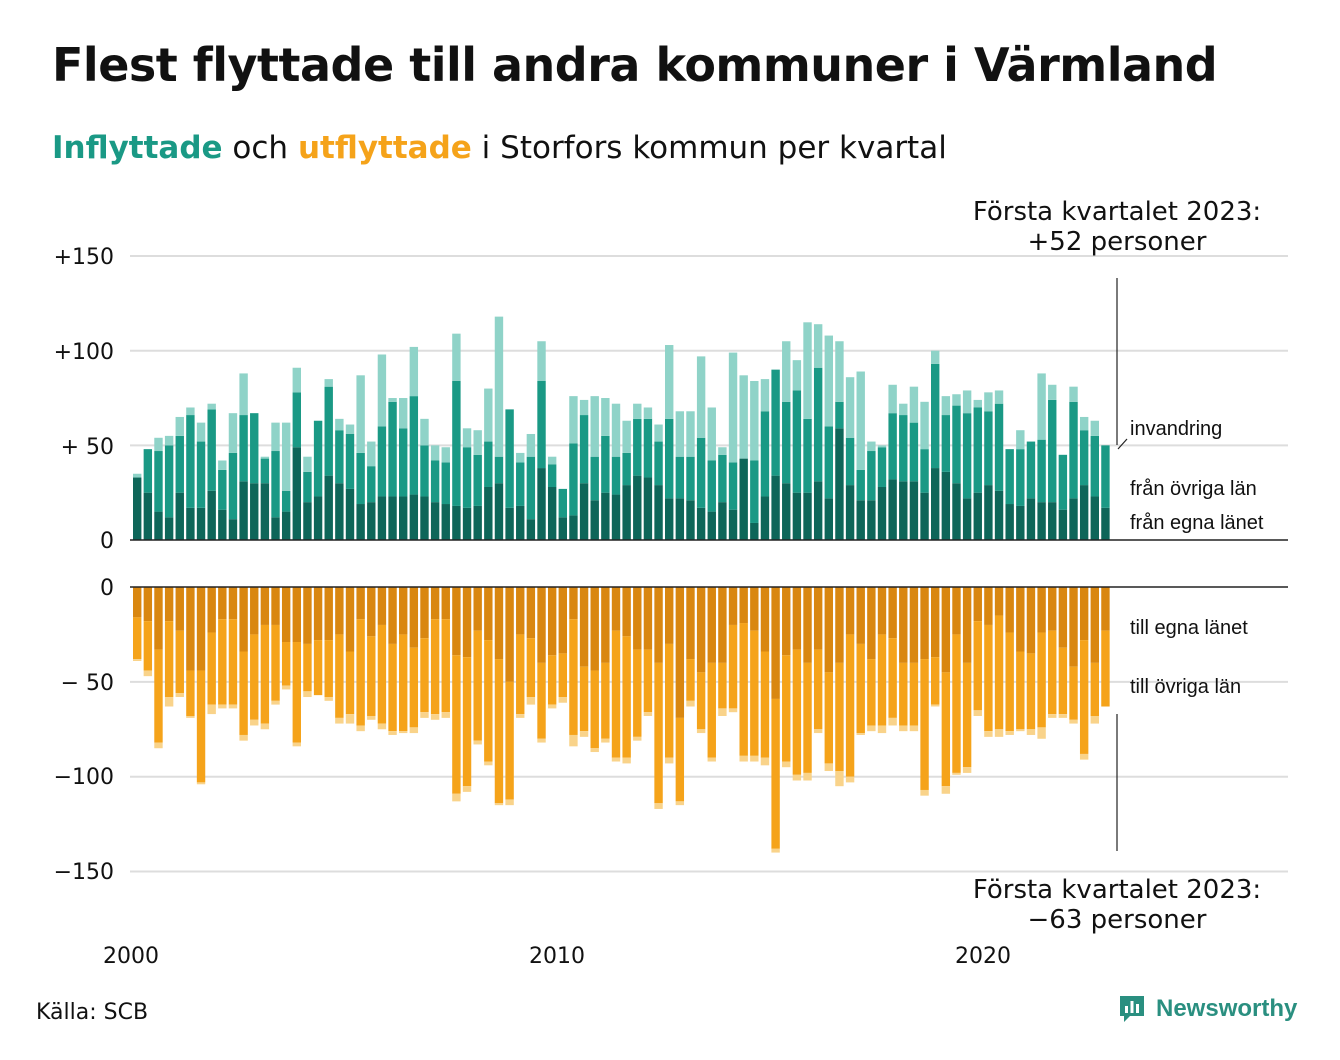 The image size is (1340, 1060). I want to click on y-tick-label: + 50, so click(87, 447).